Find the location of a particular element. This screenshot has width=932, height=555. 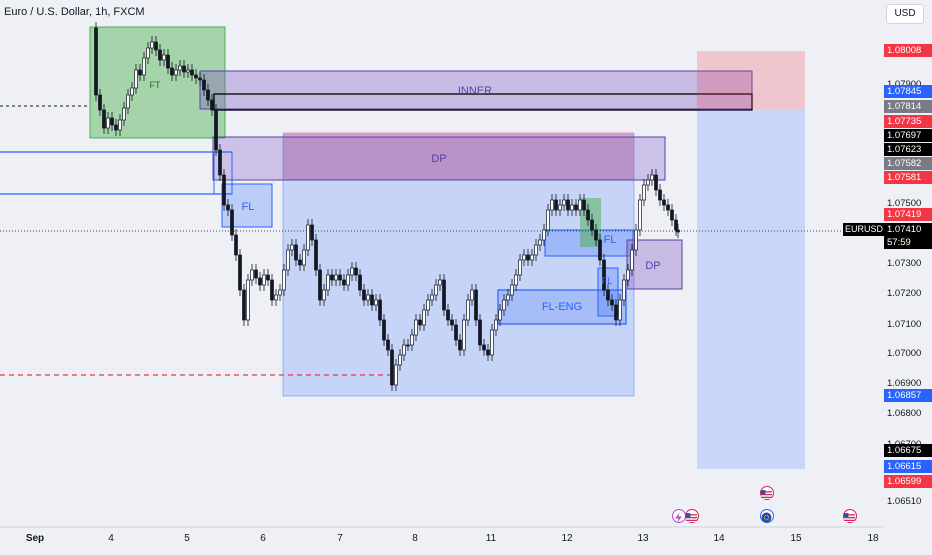

price-tag: 1.07582 is located at coordinates (908, 163).